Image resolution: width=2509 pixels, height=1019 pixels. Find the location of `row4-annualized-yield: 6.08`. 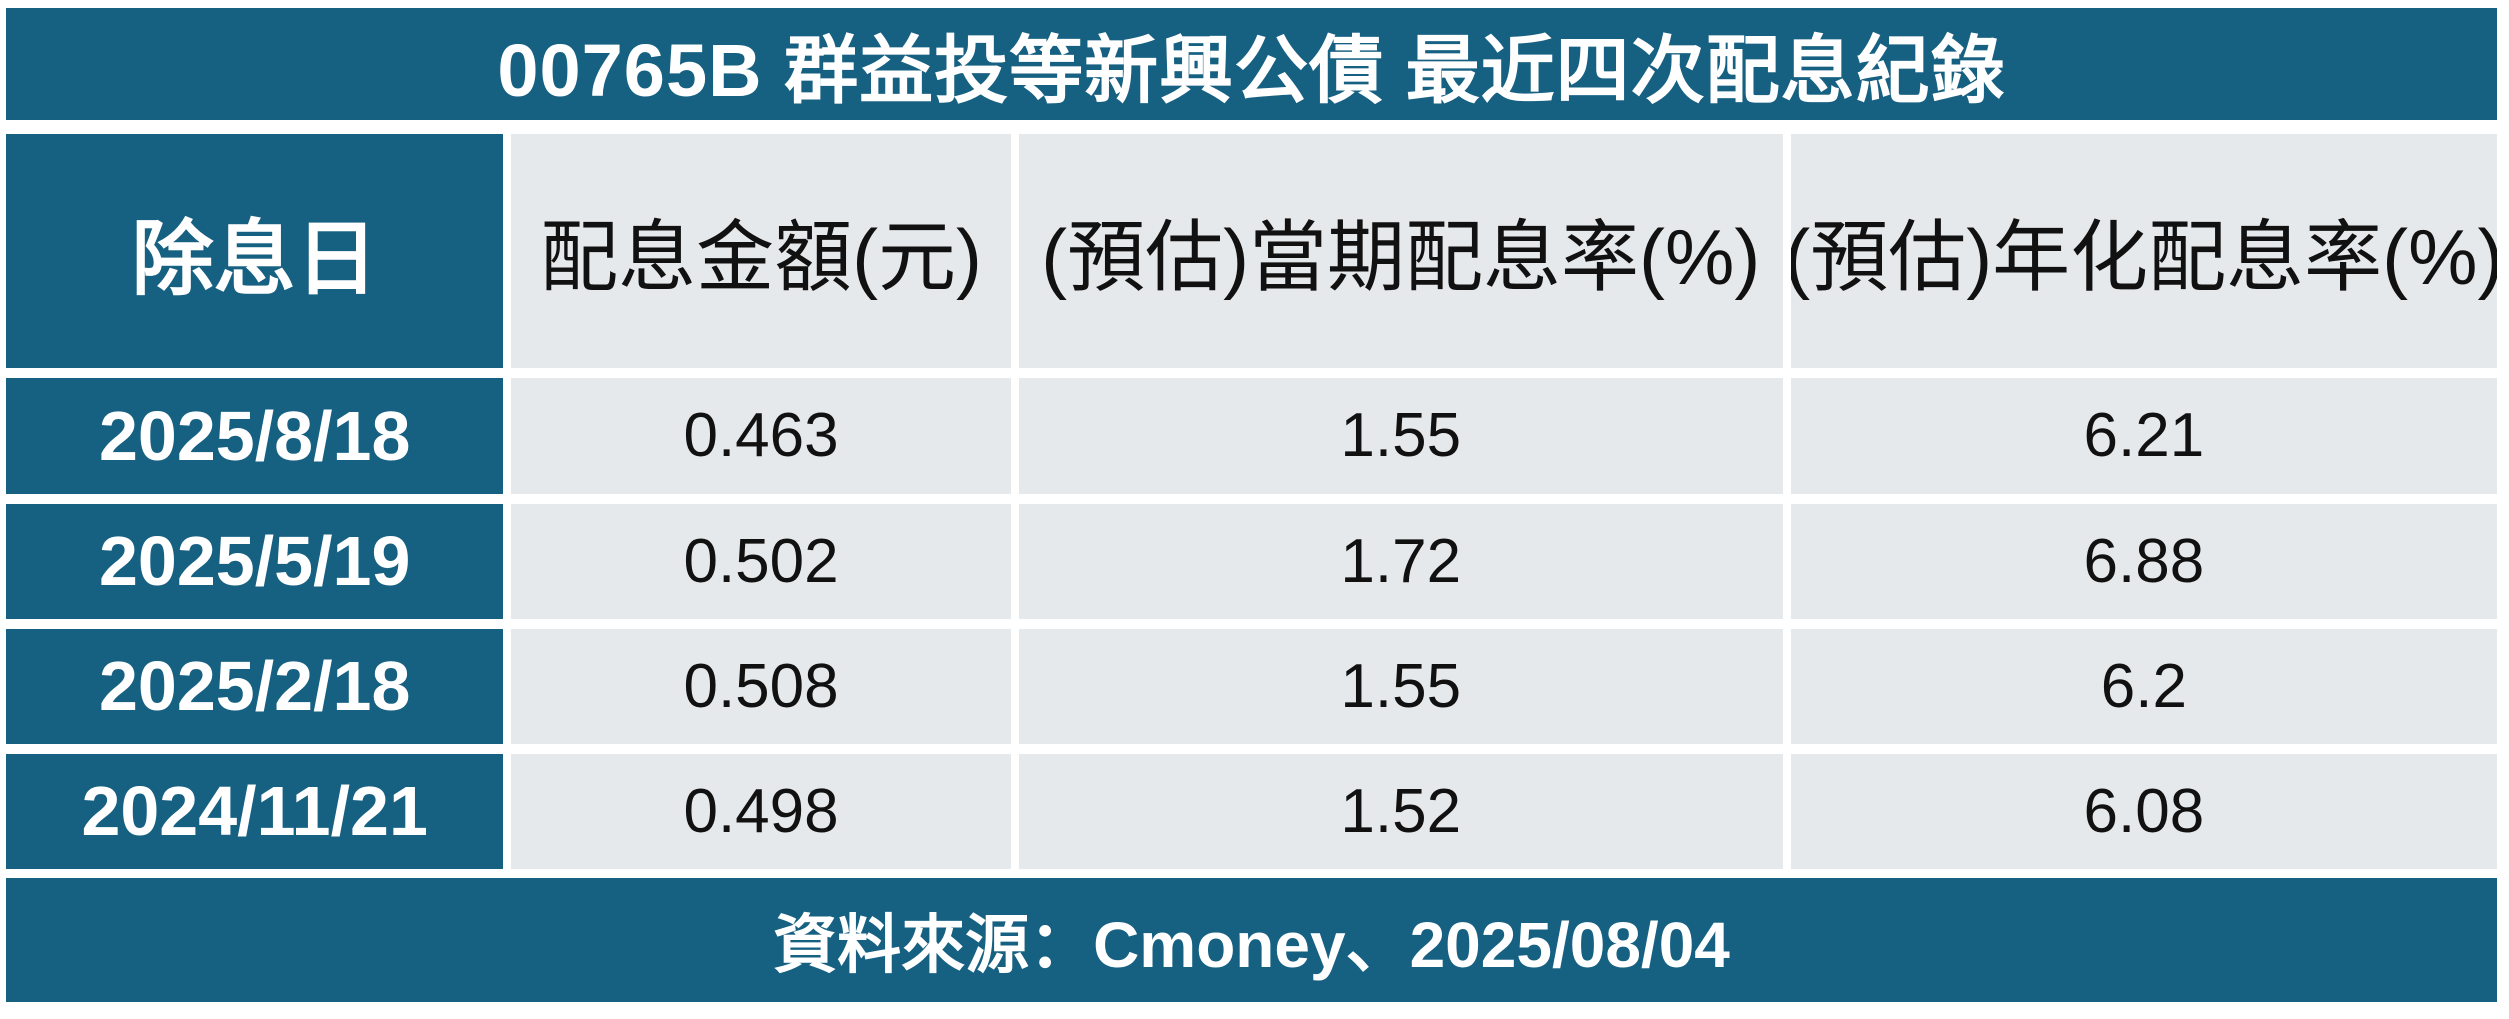

row4-annualized-yield: 6.08 is located at coordinates (2143, 811).